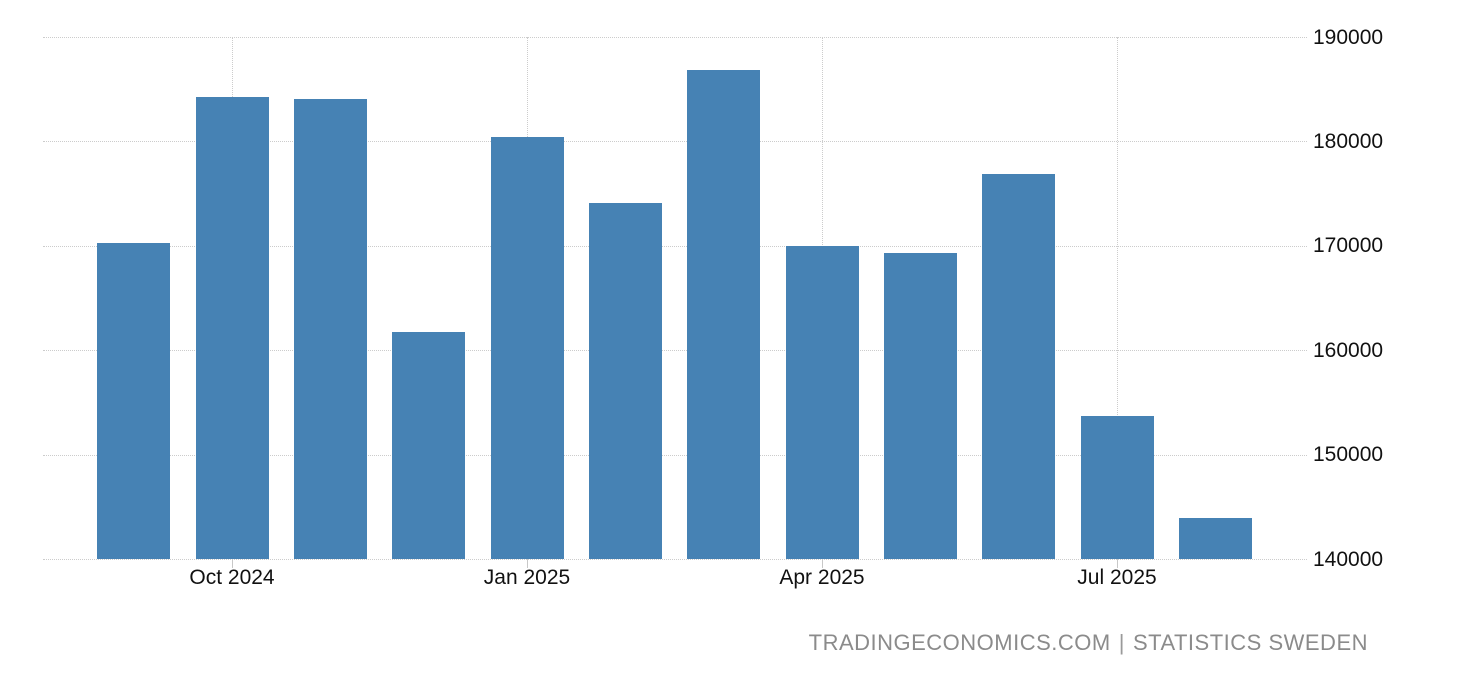 This screenshot has width=1460, height=680. Describe the element at coordinates (1250, 642) in the screenshot. I see `attribution-source-statistics-sweden: STATISTICS SWEDEN` at that location.